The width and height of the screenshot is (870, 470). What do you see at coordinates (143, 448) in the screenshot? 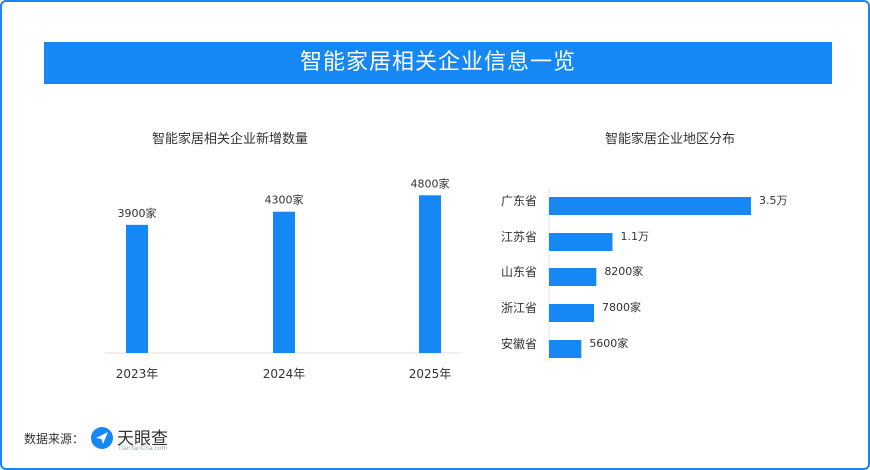
I see `logo-subtitle: TianYanCha.com` at bounding box center [143, 448].